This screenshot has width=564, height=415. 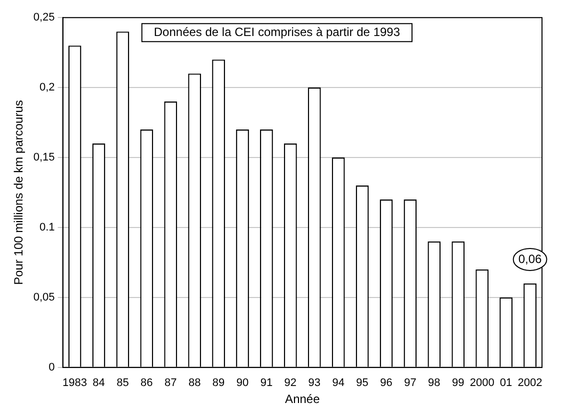 I want to click on annotation: Données de la CEI comprises à partir de 1993, so click(x=277, y=31).